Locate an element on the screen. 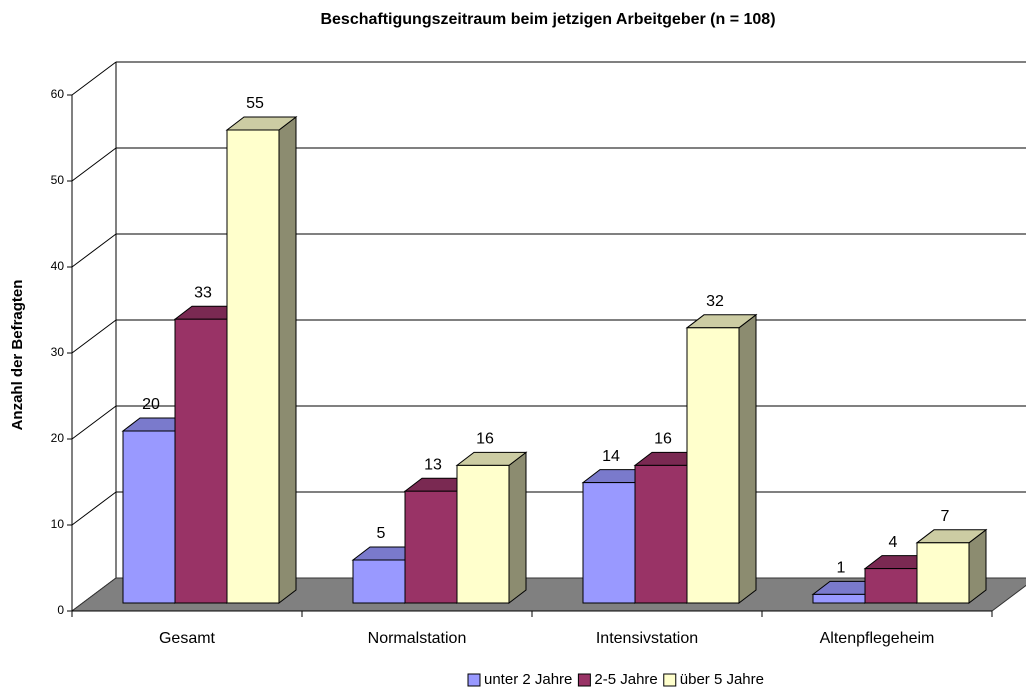 This screenshot has height=691, width=1026. value-label: 33 is located at coordinates (203, 292).